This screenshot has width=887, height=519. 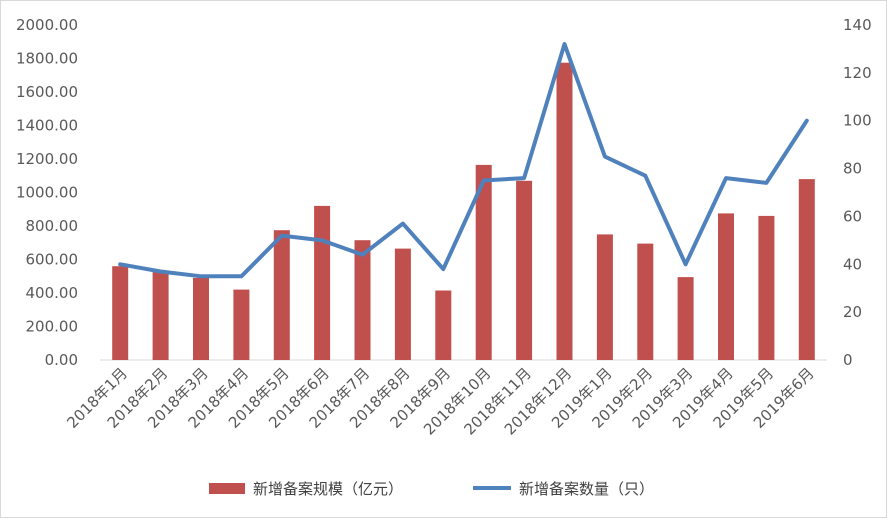 I want to click on left-tick-label: 1200.00, so click(x=47, y=159).